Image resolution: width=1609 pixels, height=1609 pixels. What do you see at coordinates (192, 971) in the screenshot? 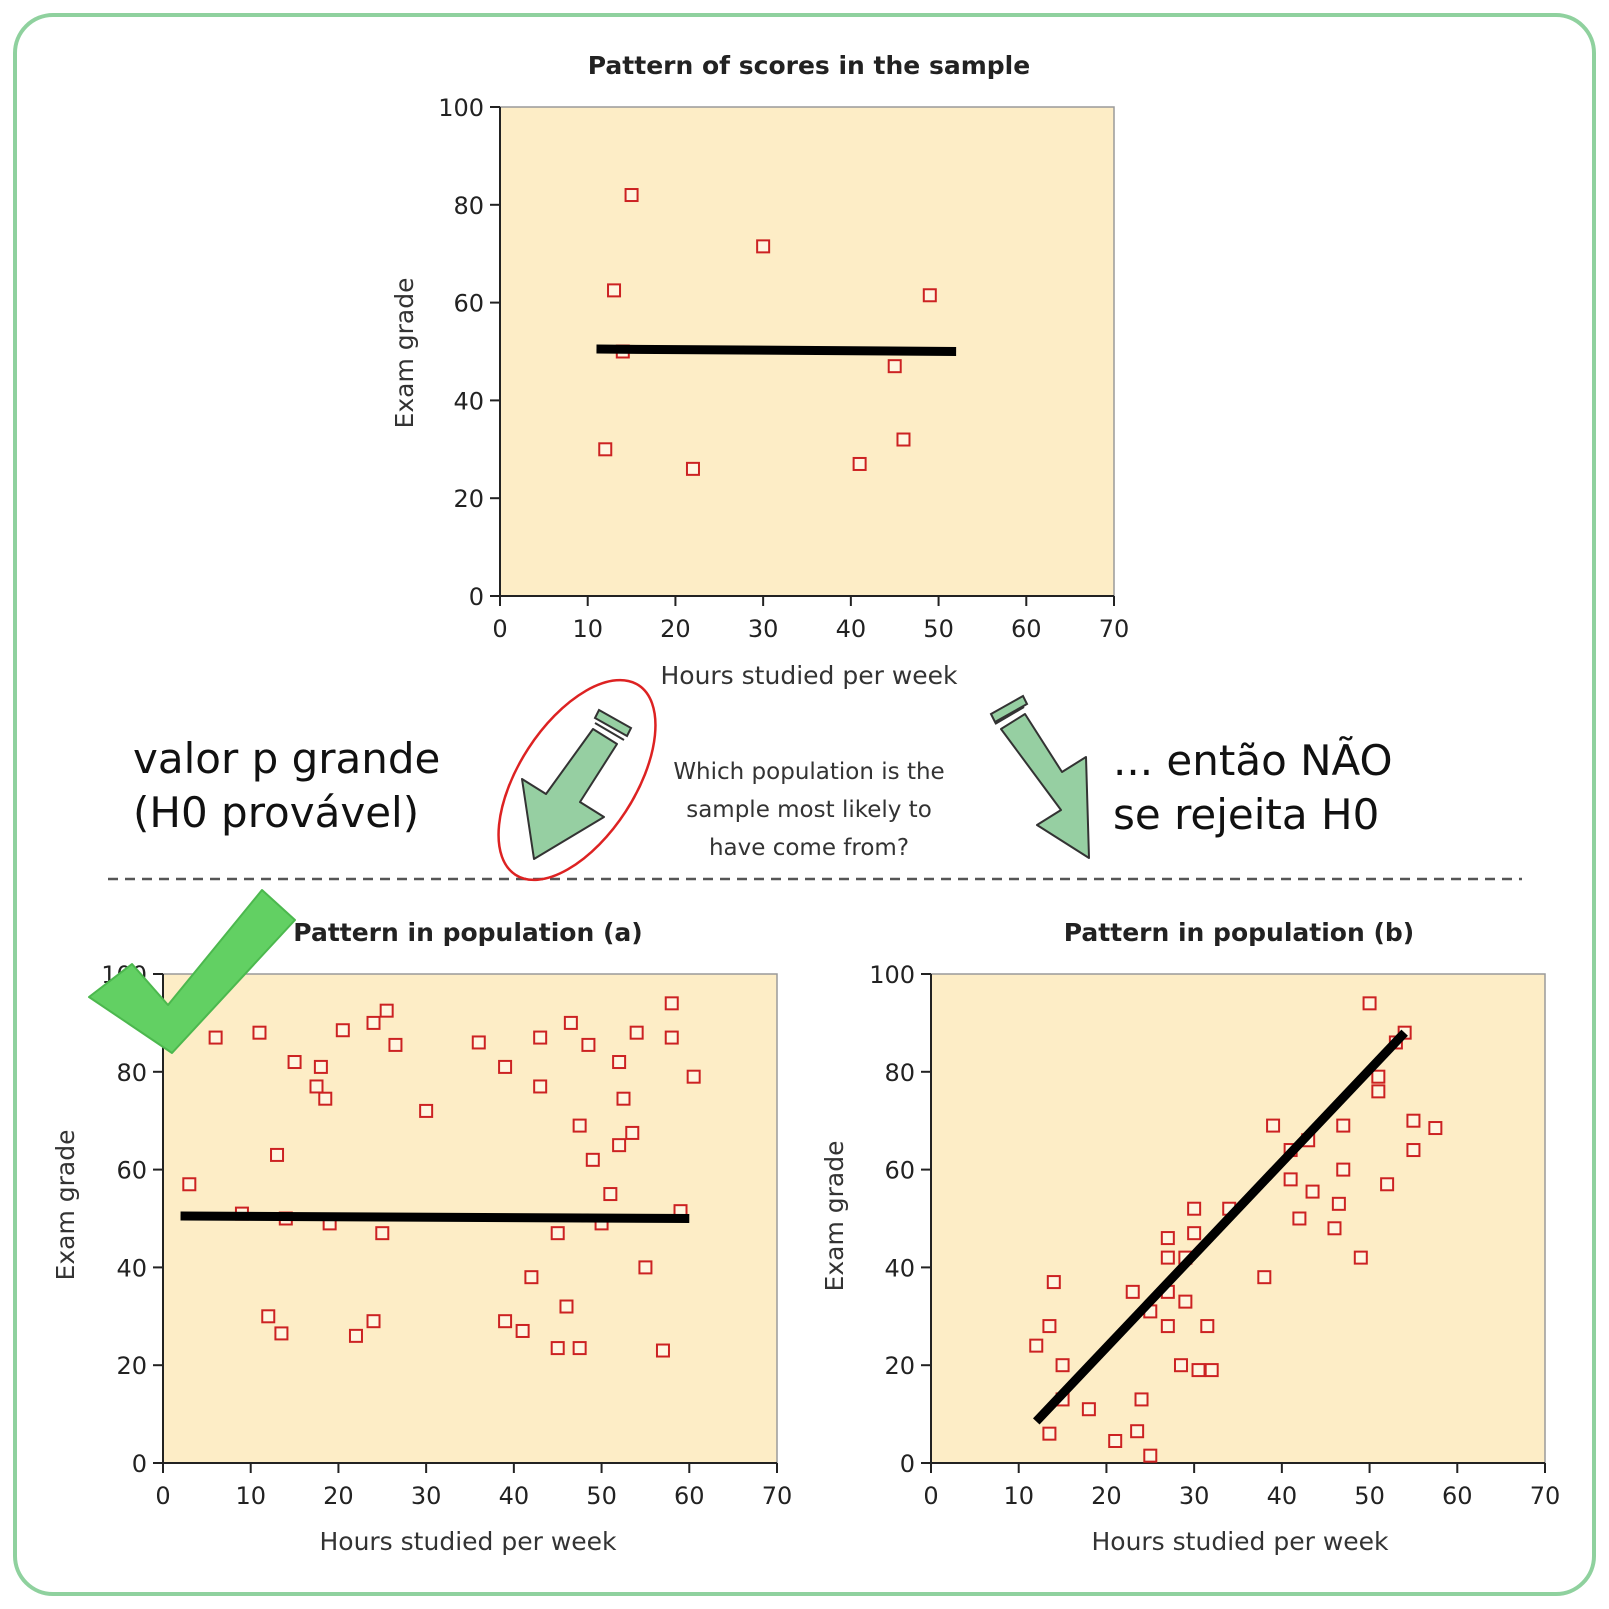
I see `checkmark-icon` at bounding box center [192, 971].